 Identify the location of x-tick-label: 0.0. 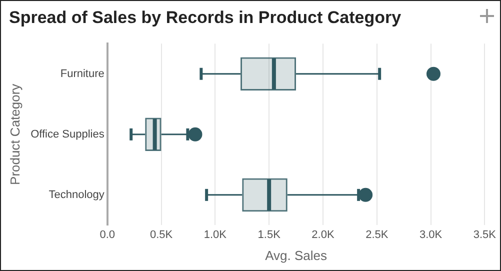
(108, 234).